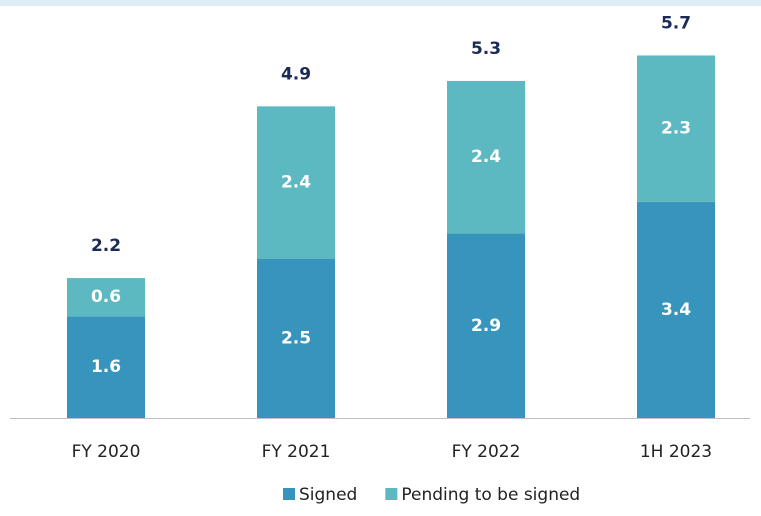 Image resolution: width=761 pixels, height=516 pixels. I want to click on x-tick-label: FY 2020, so click(106, 452).